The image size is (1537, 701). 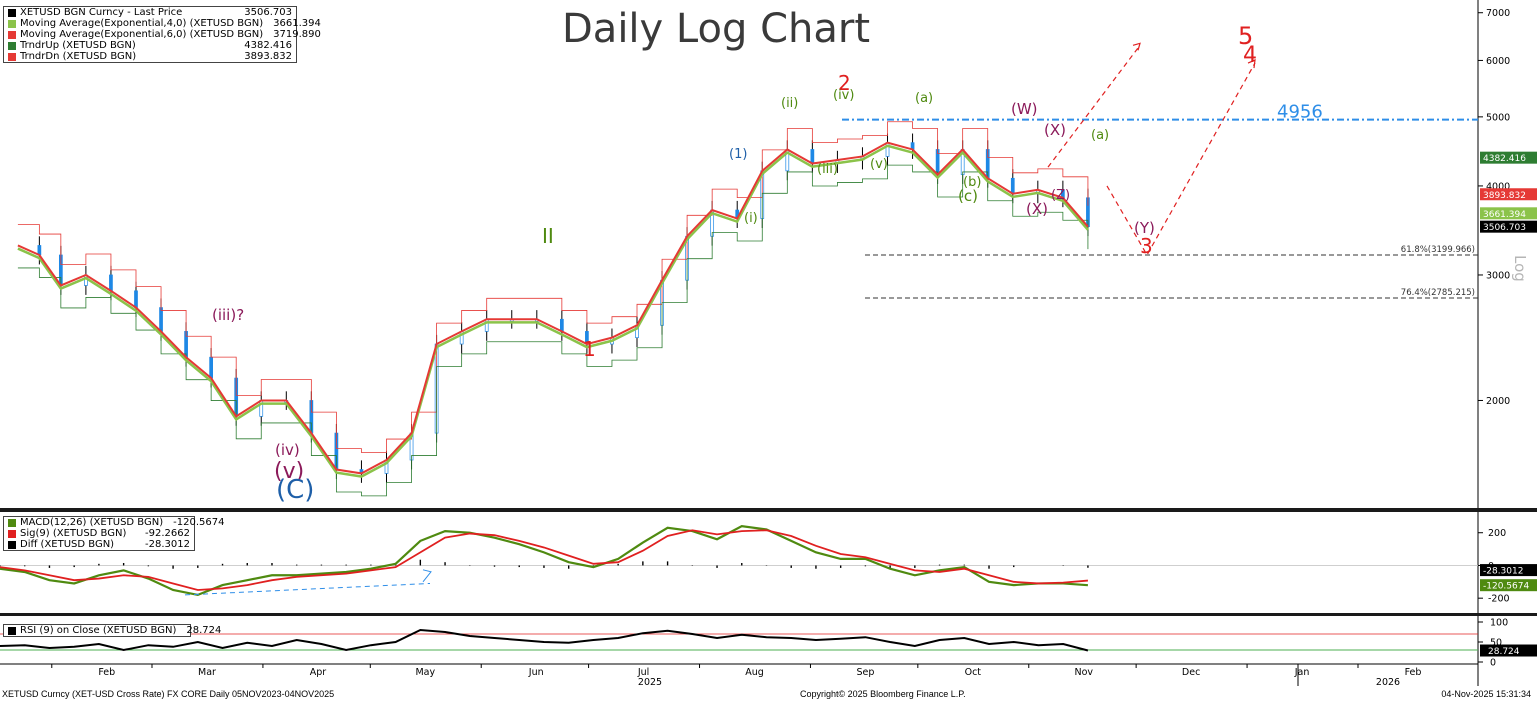 What do you see at coordinates (1191, 672) in the screenshot?
I see `x-tick-label: Dec` at bounding box center [1191, 672].